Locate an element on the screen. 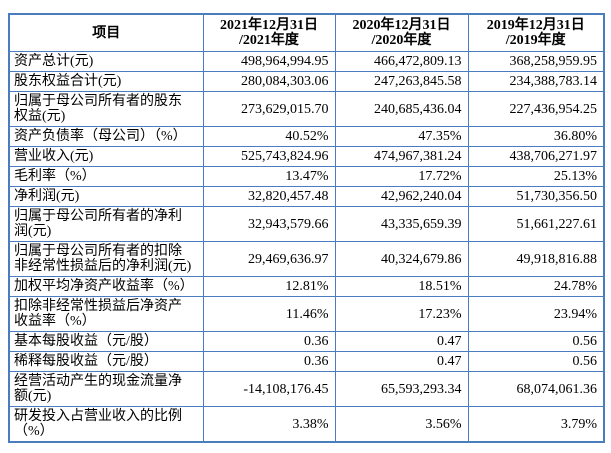 This screenshot has height=453, width=611. value-2020-cell: 240,685,436.04 is located at coordinates (401, 109).